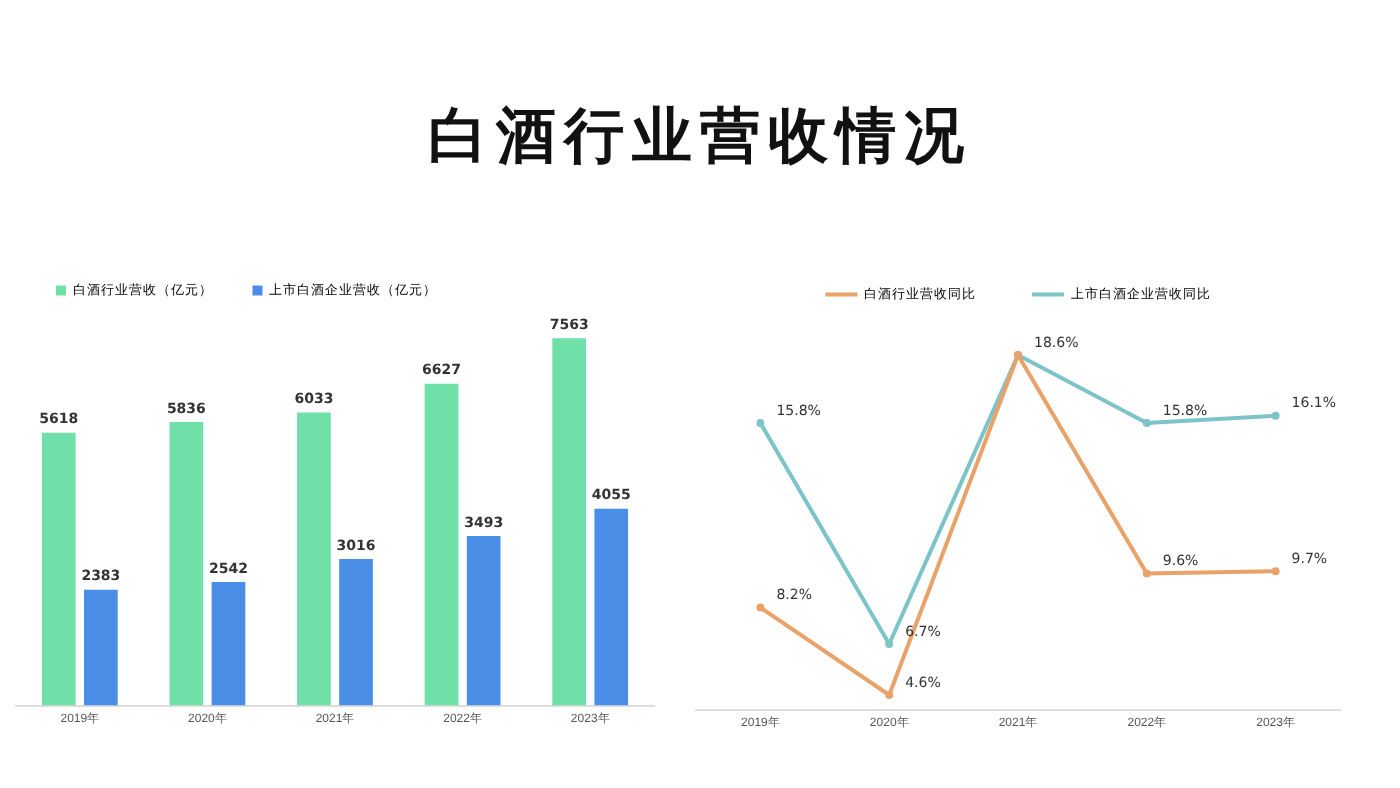 Image resolution: width=1400 pixels, height=788 pixels. I want to click on chart-title: 白酒行业营收情况, so click(700, 138).